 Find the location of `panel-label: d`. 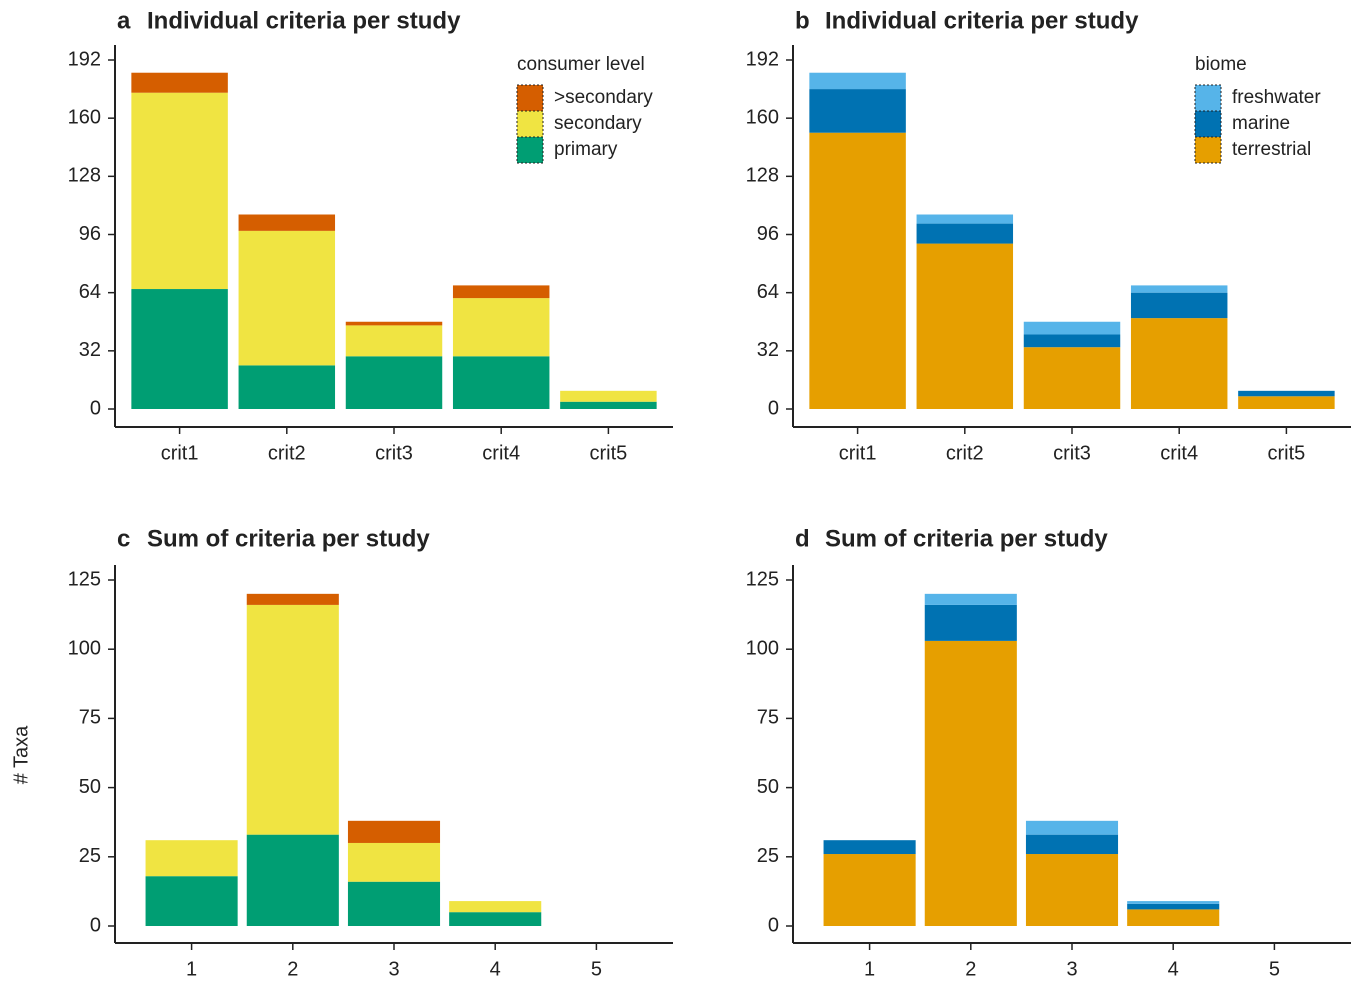

panel-label: d is located at coordinates (802, 538).